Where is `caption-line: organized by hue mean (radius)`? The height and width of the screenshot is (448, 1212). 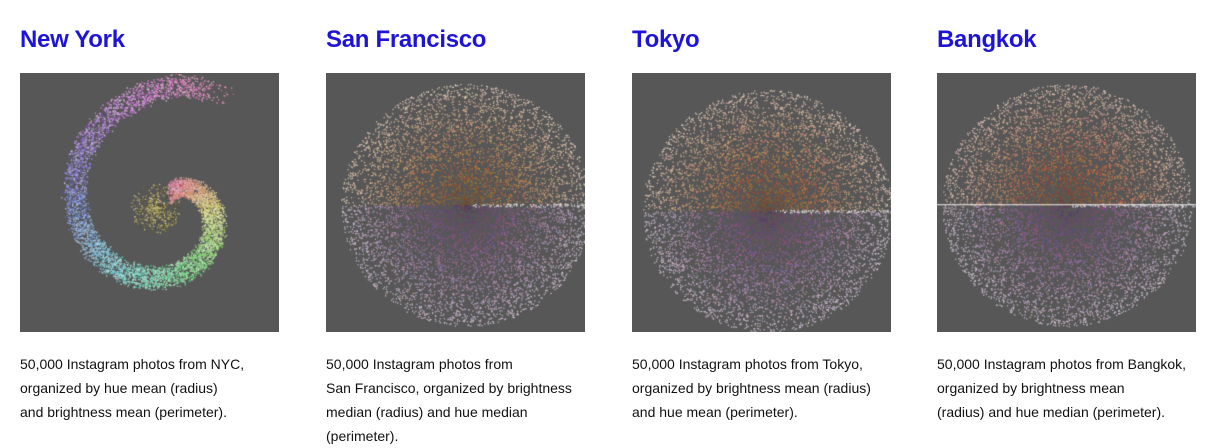
caption-line: organized by hue mean (radius) is located at coordinates (119, 388).